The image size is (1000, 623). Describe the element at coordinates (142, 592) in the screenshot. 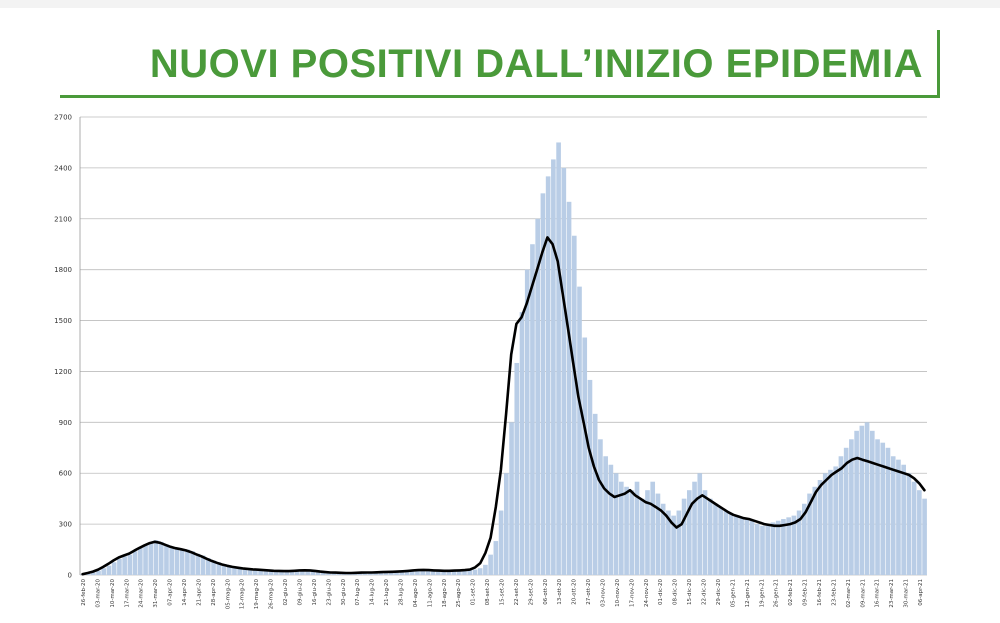

I see `x-tick-label: 24-mar-20` at that location.